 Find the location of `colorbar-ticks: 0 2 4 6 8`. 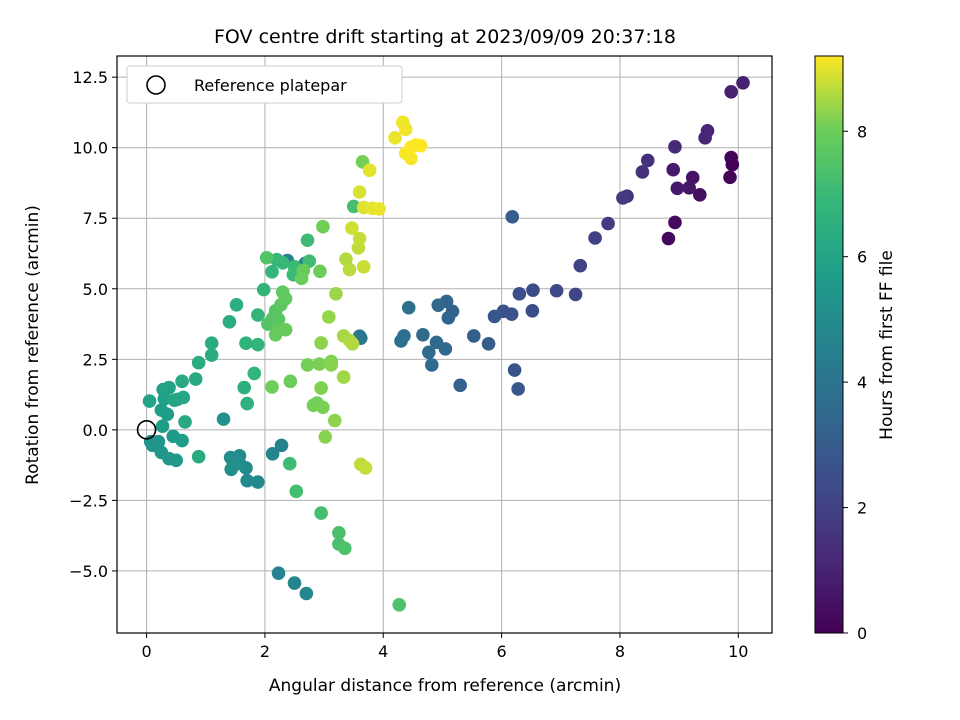

colorbar-ticks: 0 2 4 6 8 is located at coordinates (855, 382).